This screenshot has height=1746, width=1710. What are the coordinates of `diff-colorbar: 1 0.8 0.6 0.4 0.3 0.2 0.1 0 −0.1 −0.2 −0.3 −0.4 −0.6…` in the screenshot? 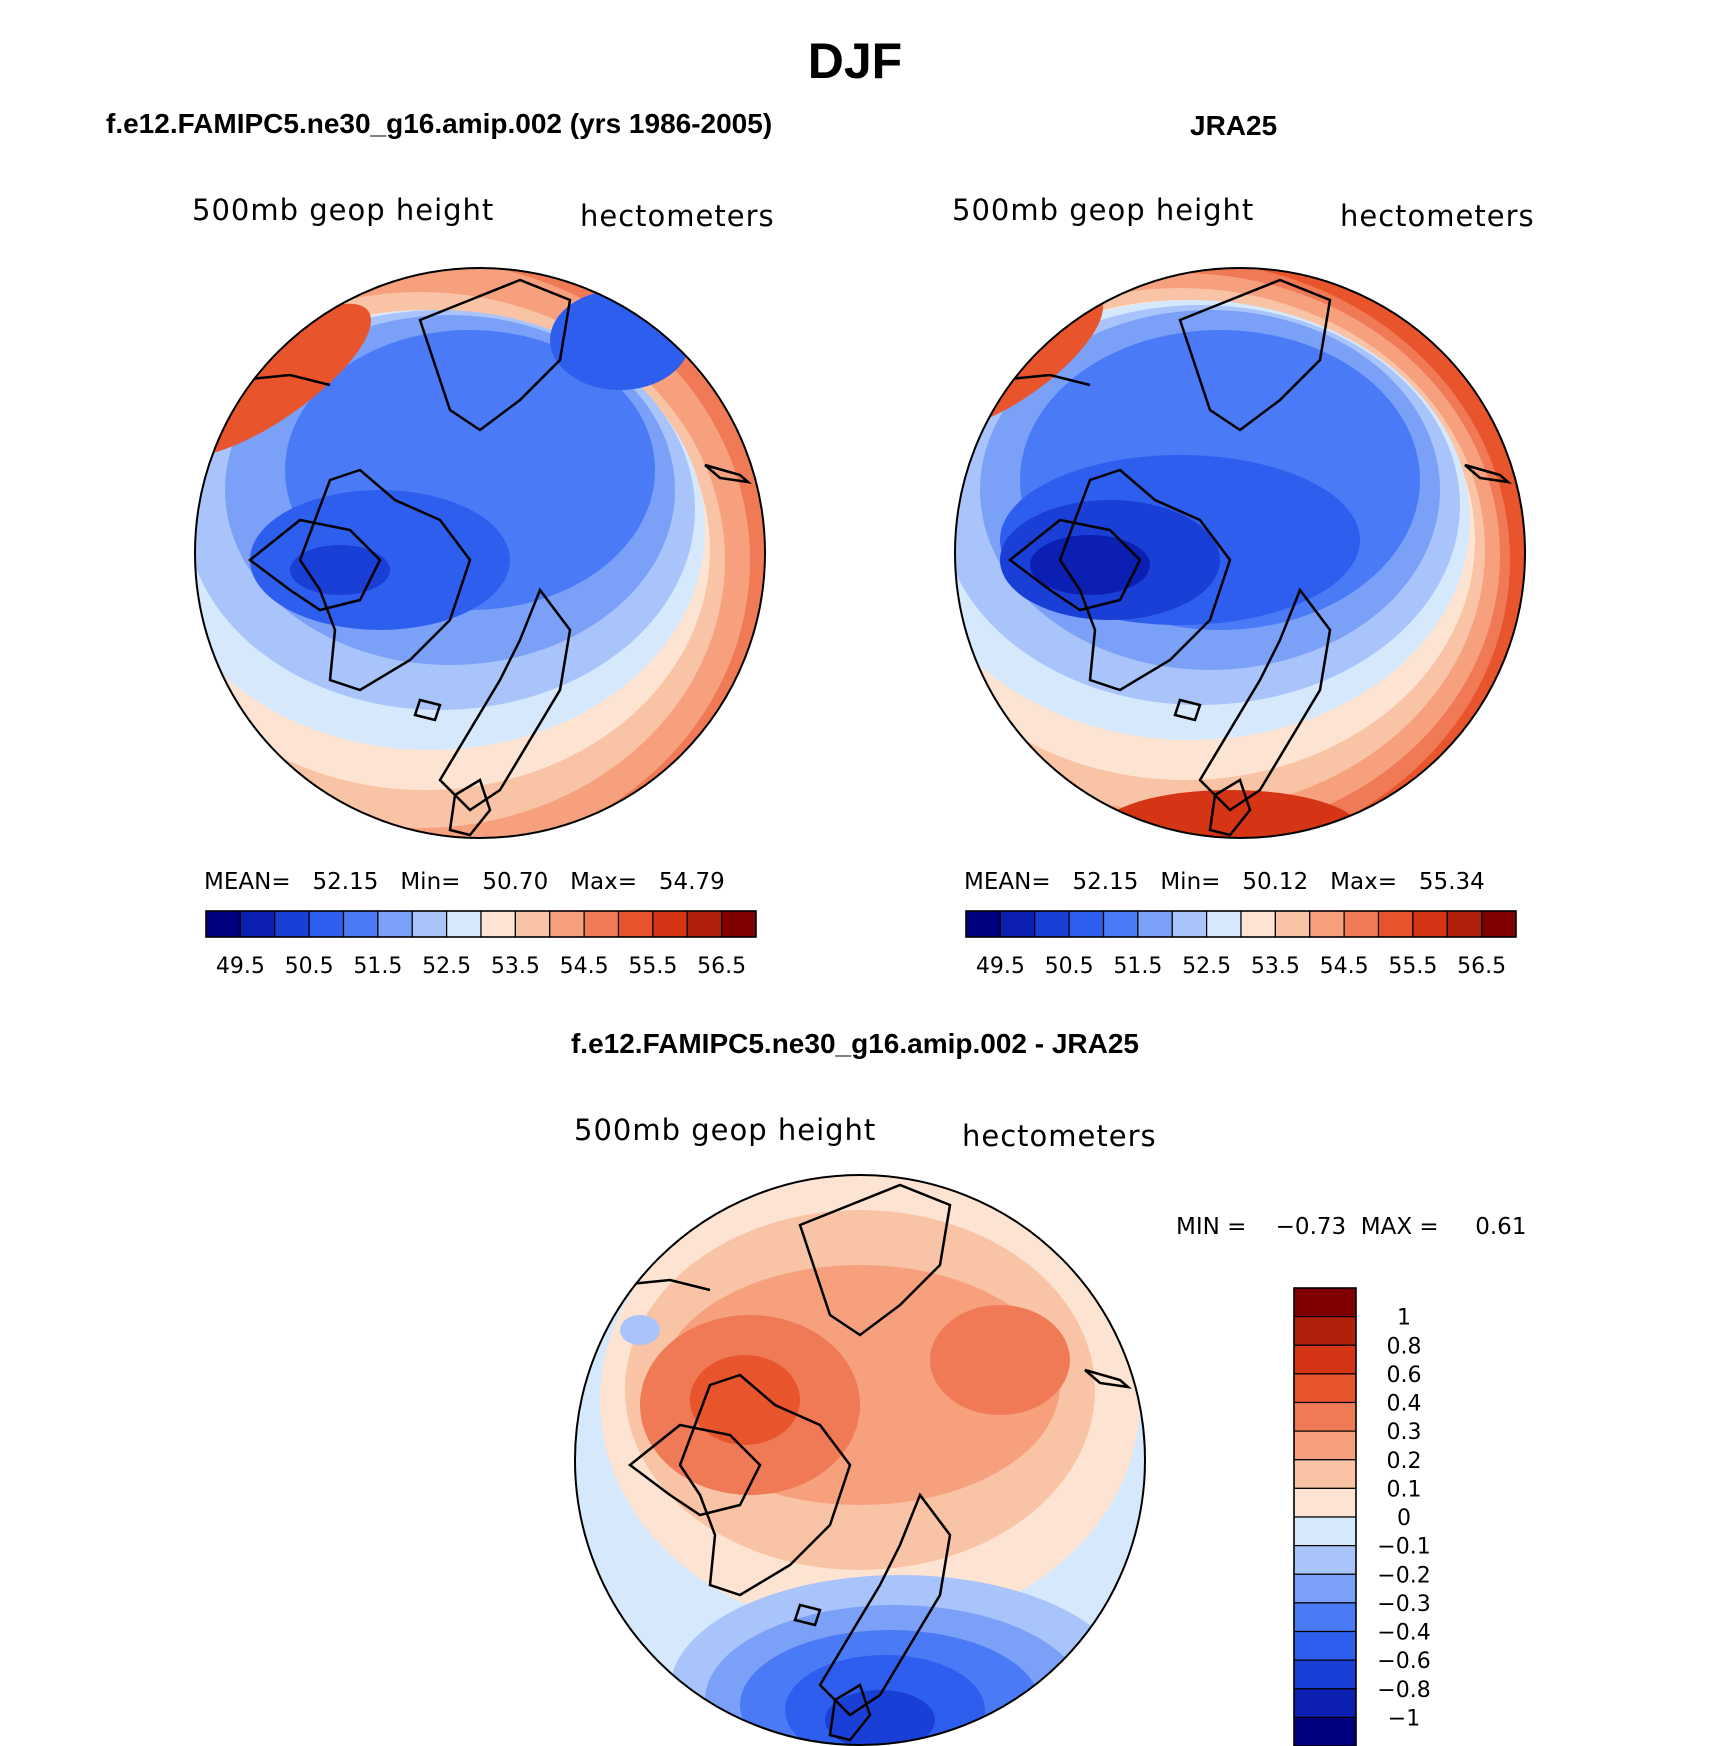 It's located at (1362, 1516).